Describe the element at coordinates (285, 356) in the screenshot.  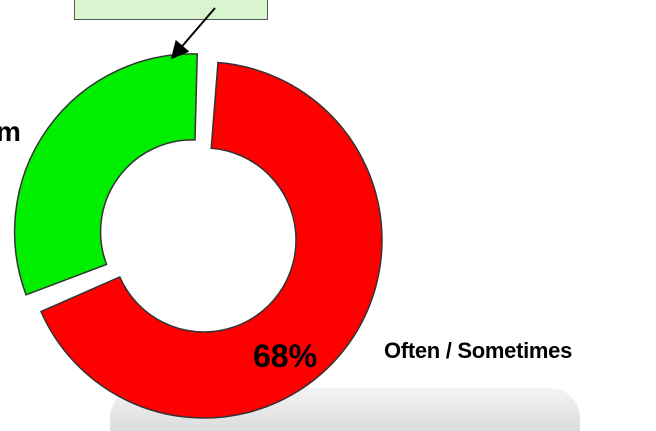
I see `data-label-often-sometimes: 68%` at that location.